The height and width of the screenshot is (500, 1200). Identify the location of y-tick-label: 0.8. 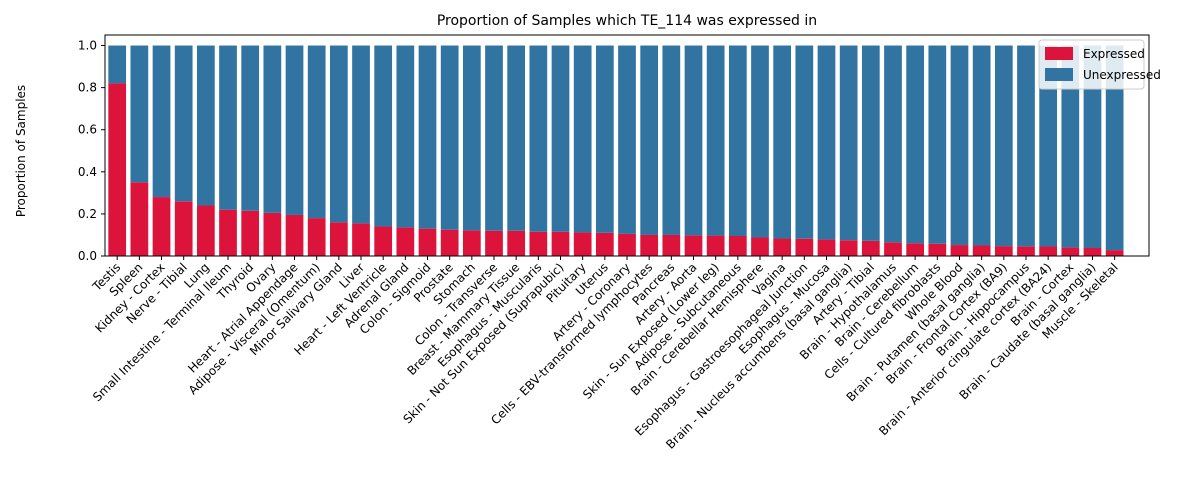
(87, 88).